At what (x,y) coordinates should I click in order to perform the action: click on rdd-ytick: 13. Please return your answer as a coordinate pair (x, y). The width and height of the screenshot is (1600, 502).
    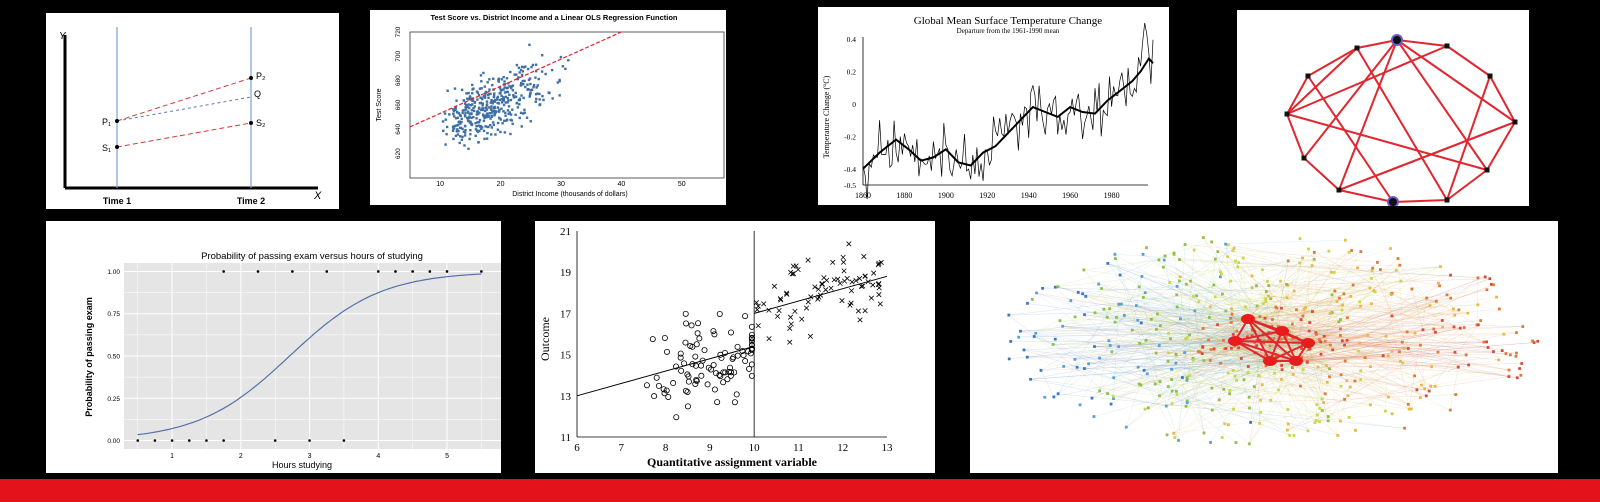
    Looking at the image, I should click on (566, 397).